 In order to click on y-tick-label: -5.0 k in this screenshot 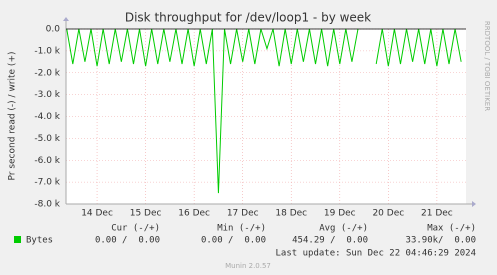, I will do `click(47, 139)`.